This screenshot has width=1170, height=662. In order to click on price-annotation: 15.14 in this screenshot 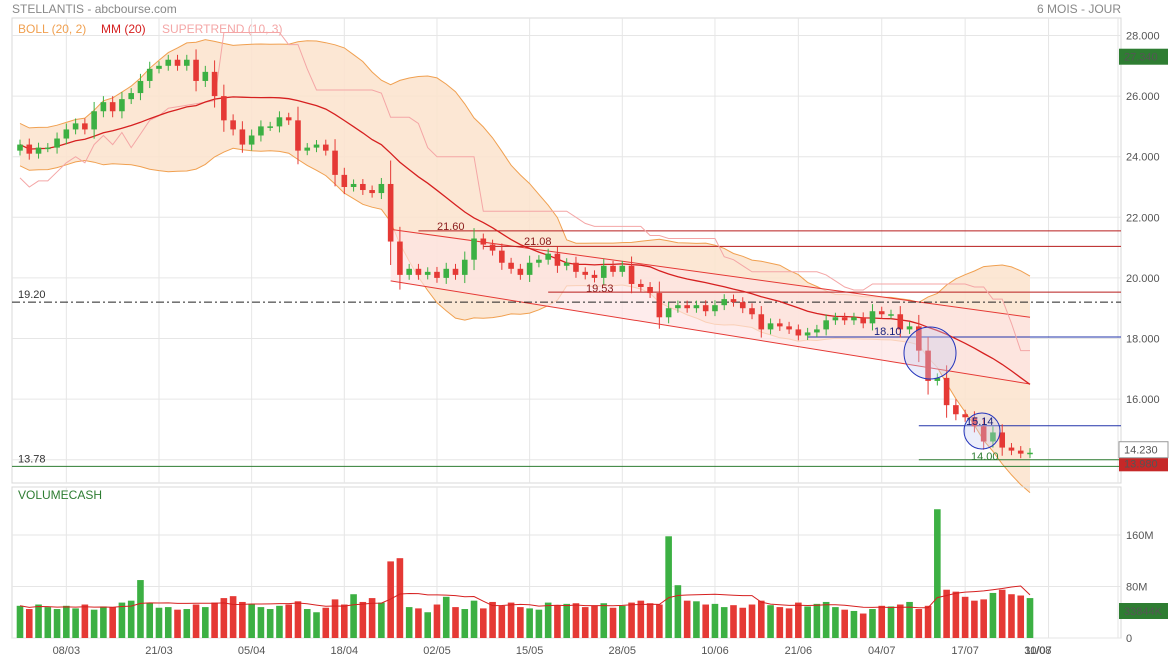, I will do `click(980, 422)`.